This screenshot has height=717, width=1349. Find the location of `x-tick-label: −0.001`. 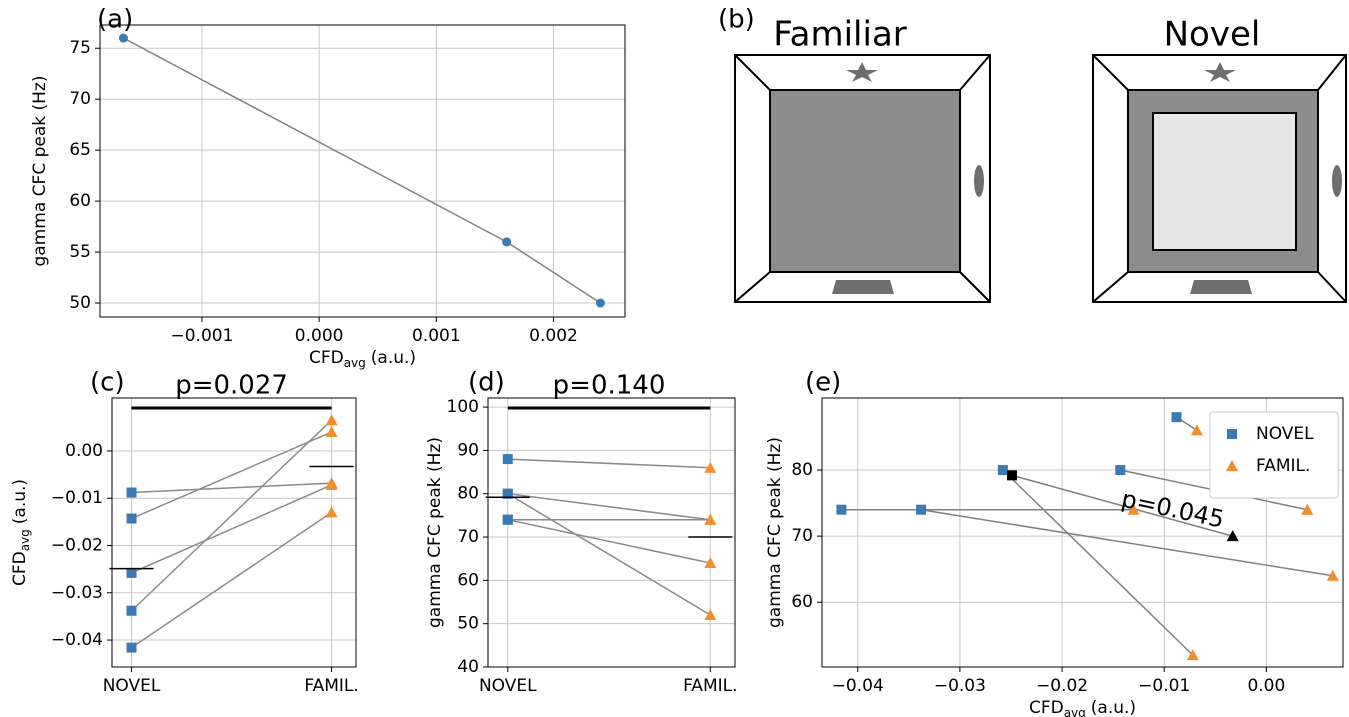

x-tick-label: −0.001 is located at coordinates (201, 336).